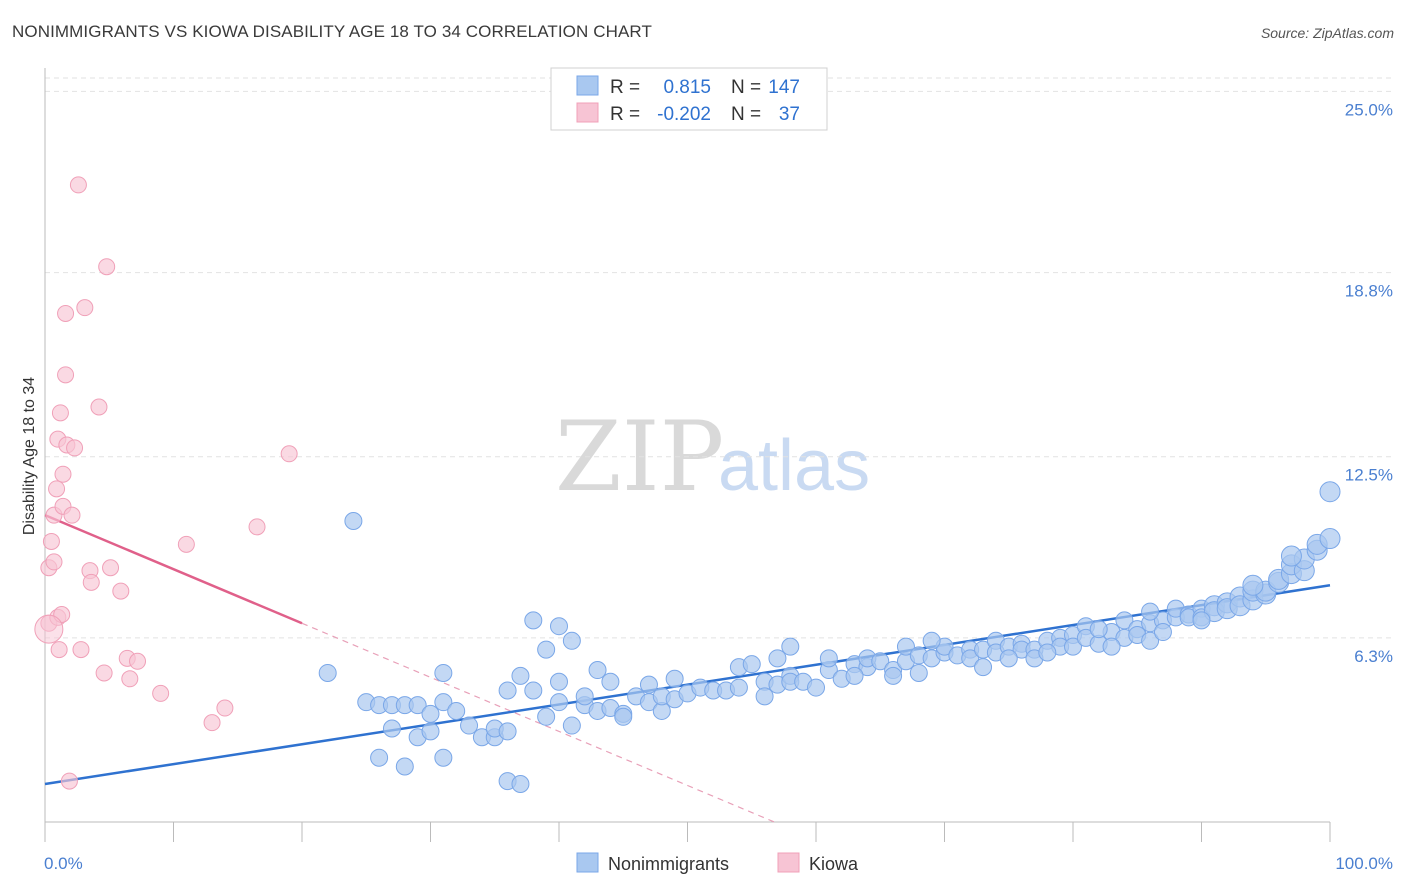  What do you see at coordinates (587, 85) in the screenshot?
I see `stats-swatch-nonimmigrants` at bounding box center [587, 85].